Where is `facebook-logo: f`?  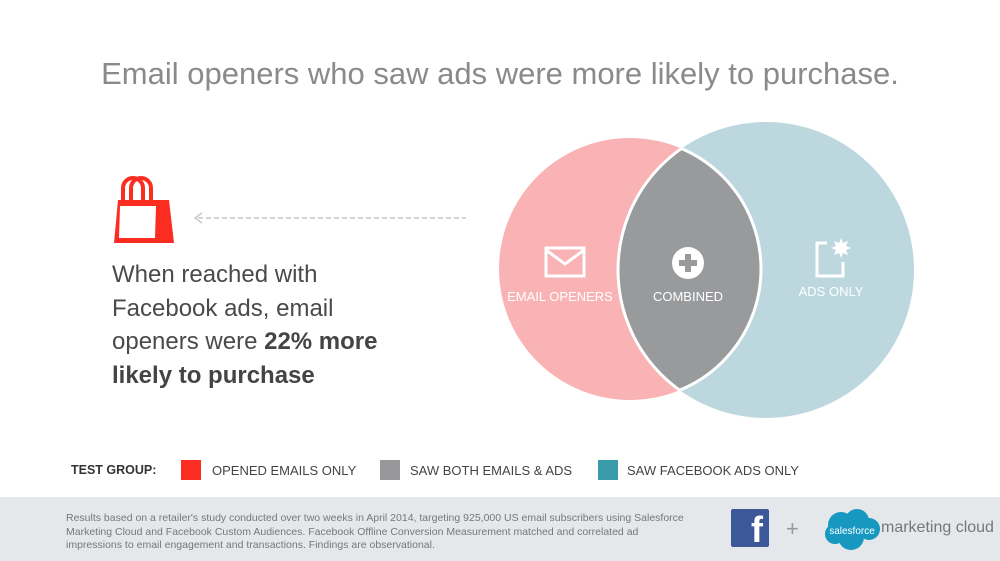 facebook-logo: f is located at coordinates (750, 529).